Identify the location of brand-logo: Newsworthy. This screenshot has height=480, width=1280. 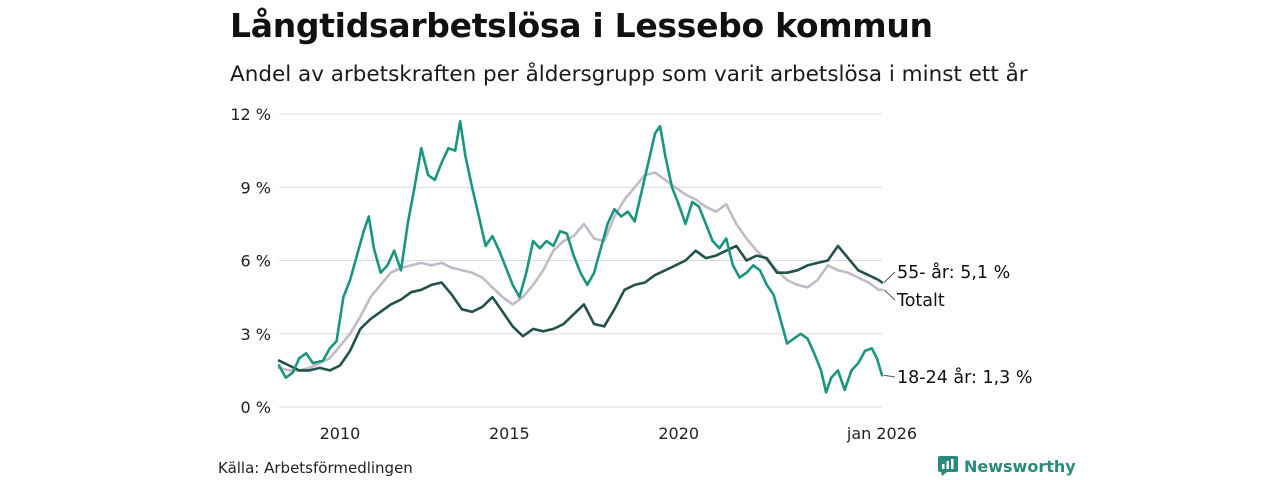
(1007, 466).